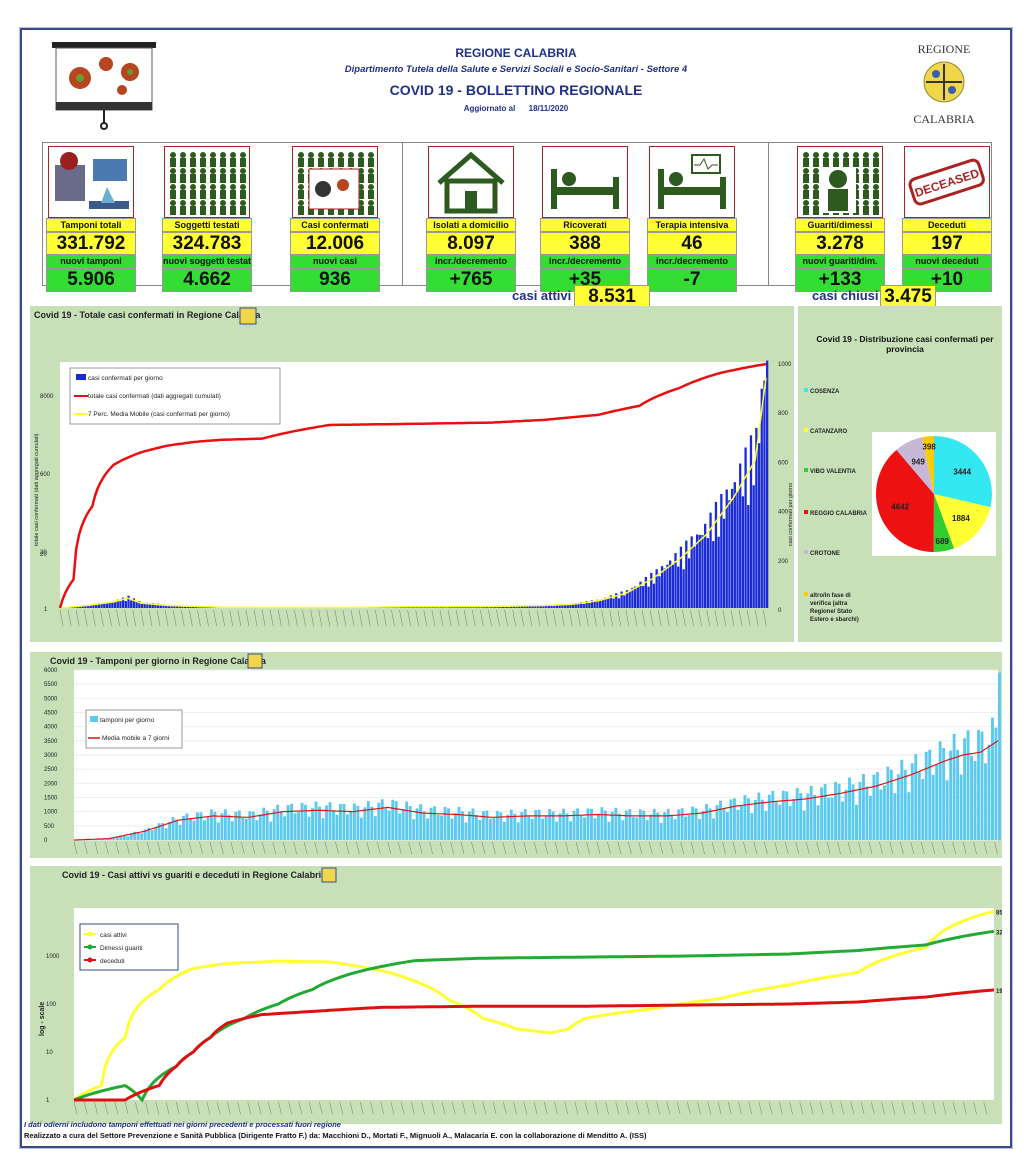 This screenshot has width=1024, height=1153. What do you see at coordinates (840, 182) in the screenshot?
I see `recovered-person-icon` at bounding box center [840, 182].